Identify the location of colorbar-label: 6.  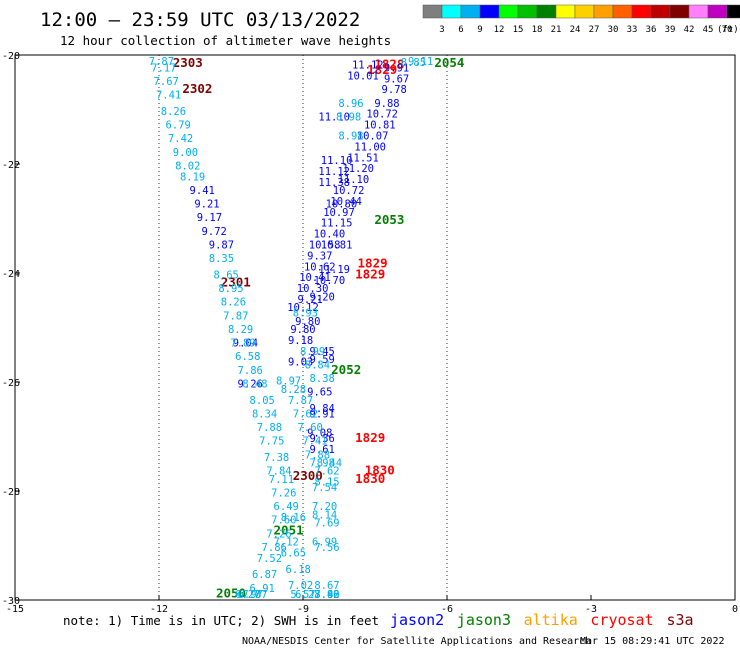
(460, 30).